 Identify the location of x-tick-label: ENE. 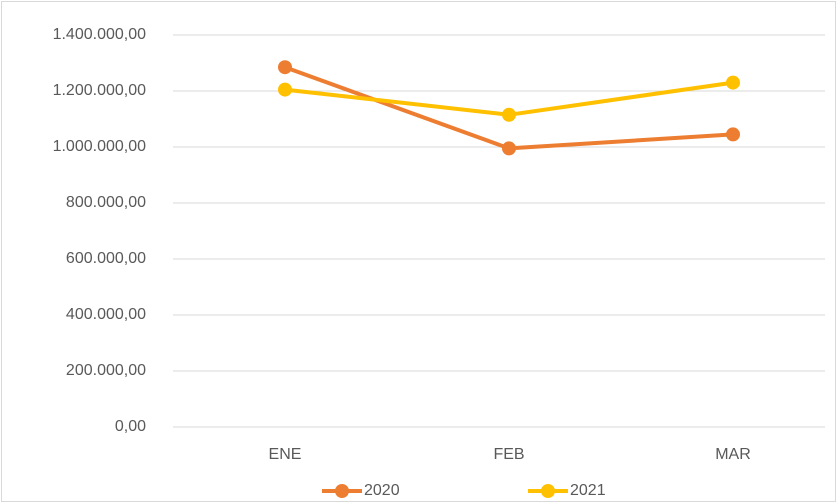
(285, 454).